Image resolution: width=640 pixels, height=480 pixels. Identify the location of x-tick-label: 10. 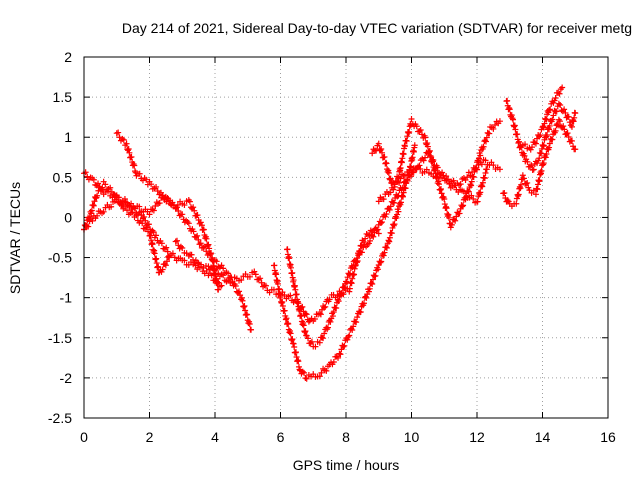
(412, 437).